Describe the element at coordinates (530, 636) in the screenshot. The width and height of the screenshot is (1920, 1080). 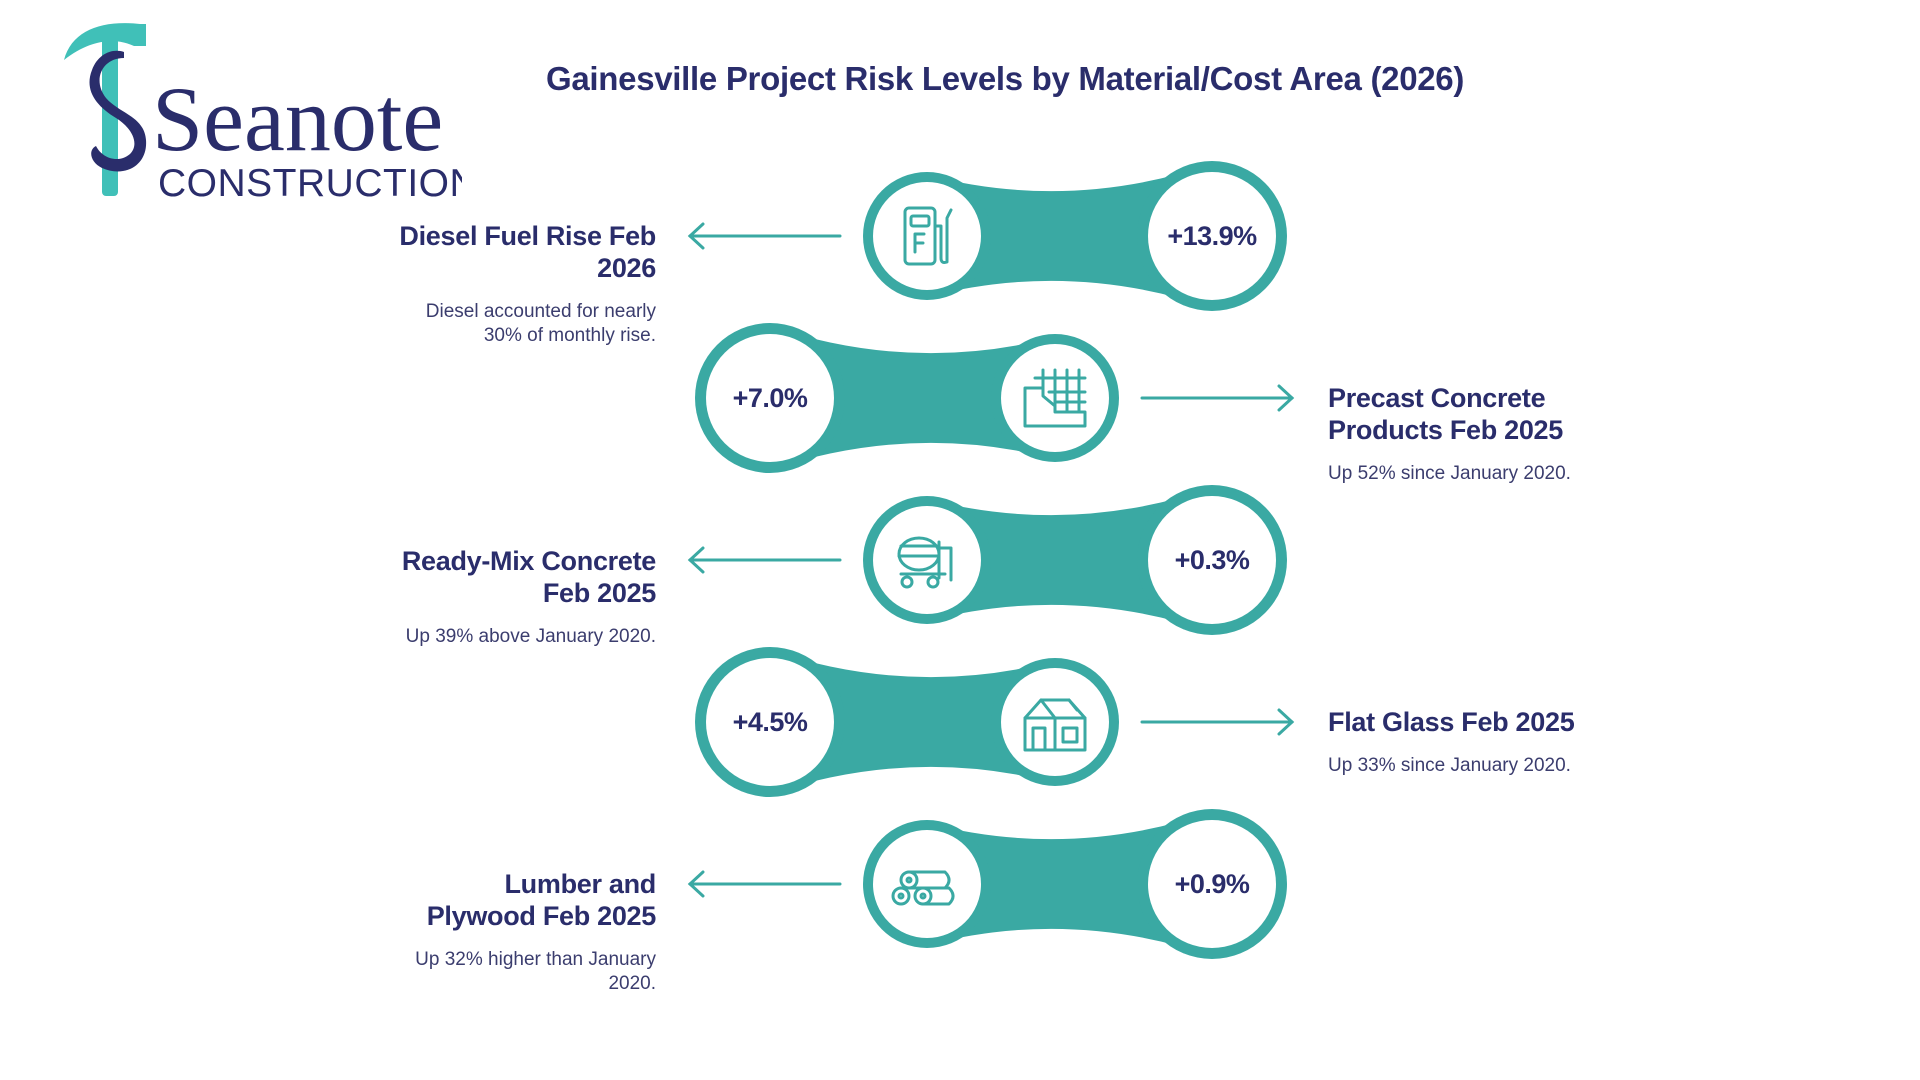
I see `item-note: Up 39% above January 2020.` at that location.